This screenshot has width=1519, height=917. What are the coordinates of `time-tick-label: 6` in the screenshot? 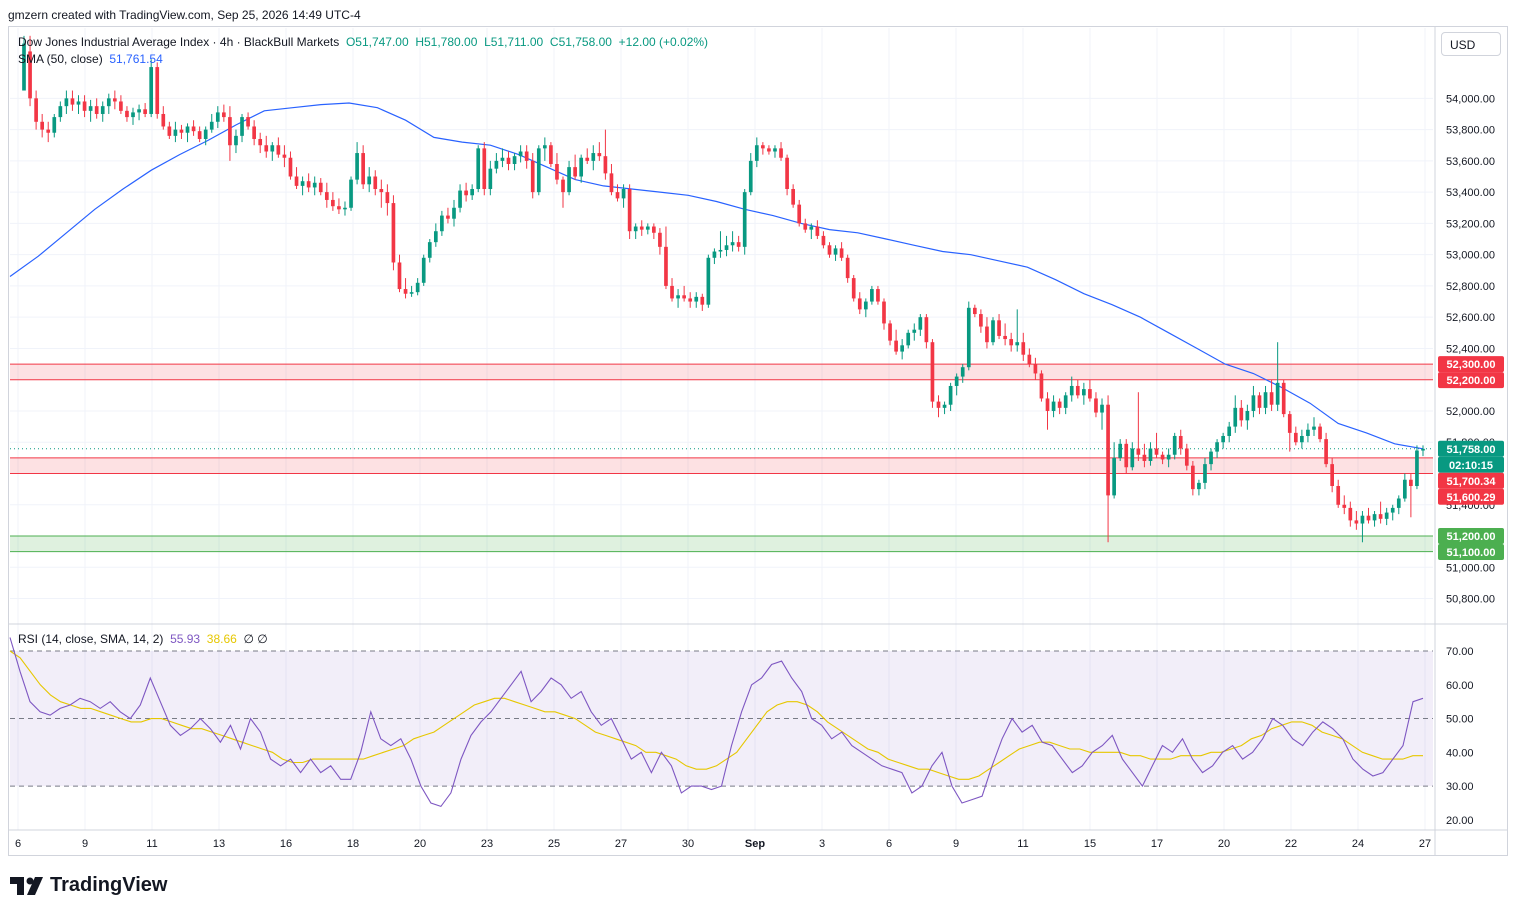 It's located at (18, 844).